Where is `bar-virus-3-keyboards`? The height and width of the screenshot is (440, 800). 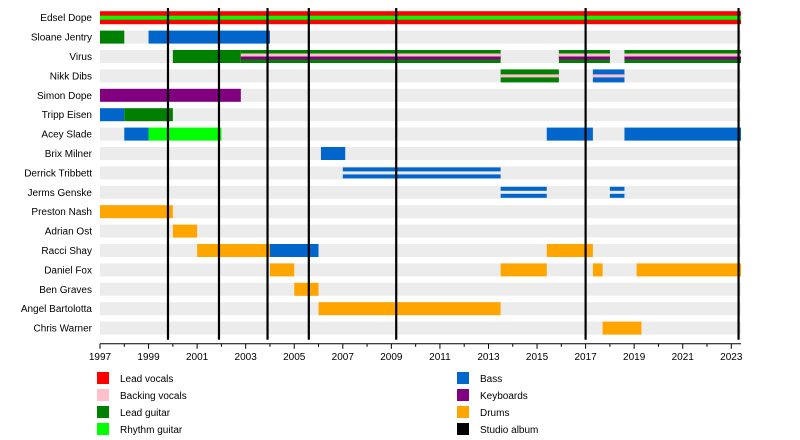 bar-virus-3-keyboards is located at coordinates (584, 58).